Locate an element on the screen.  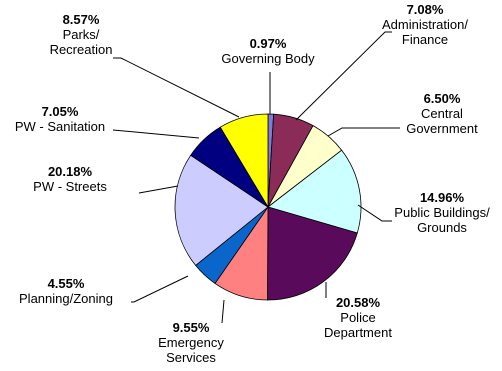
slice-name-label-1-line-1: Finance is located at coordinates (425, 39).